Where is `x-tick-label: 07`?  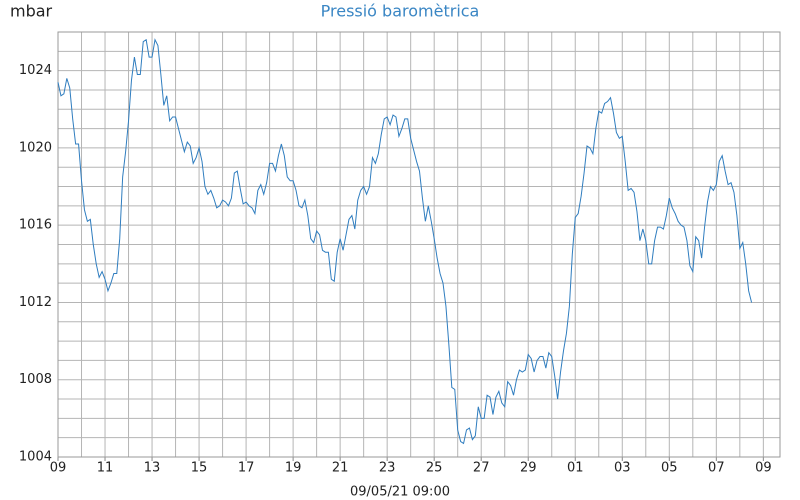
x-tick-label: 07 is located at coordinates (716, 468).